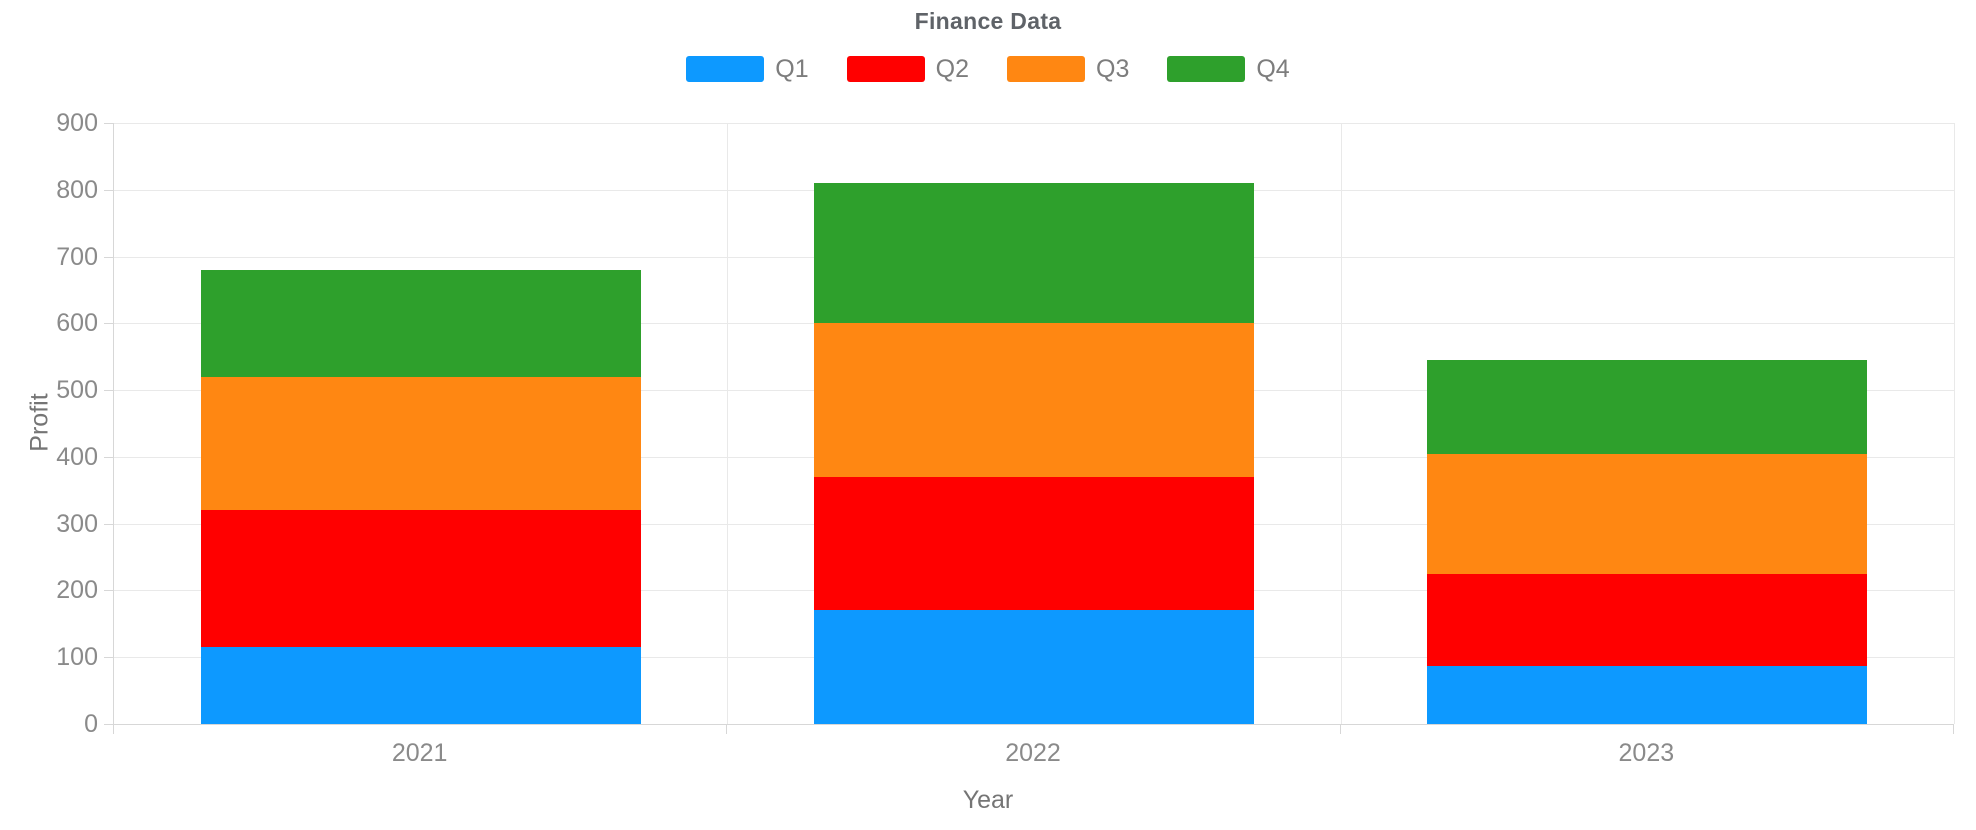  I want to click on legend-item-q2: Q2, so click(907, 68).